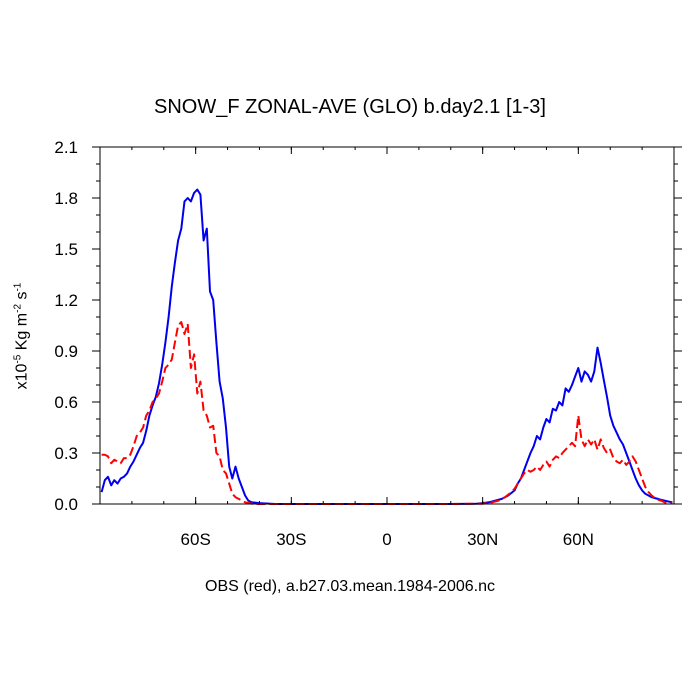 This screenshot has width=700, height=700. Describe the element at coordinates (386, 539) in the screenshot. I see `x-tick-label: 0` at that location.